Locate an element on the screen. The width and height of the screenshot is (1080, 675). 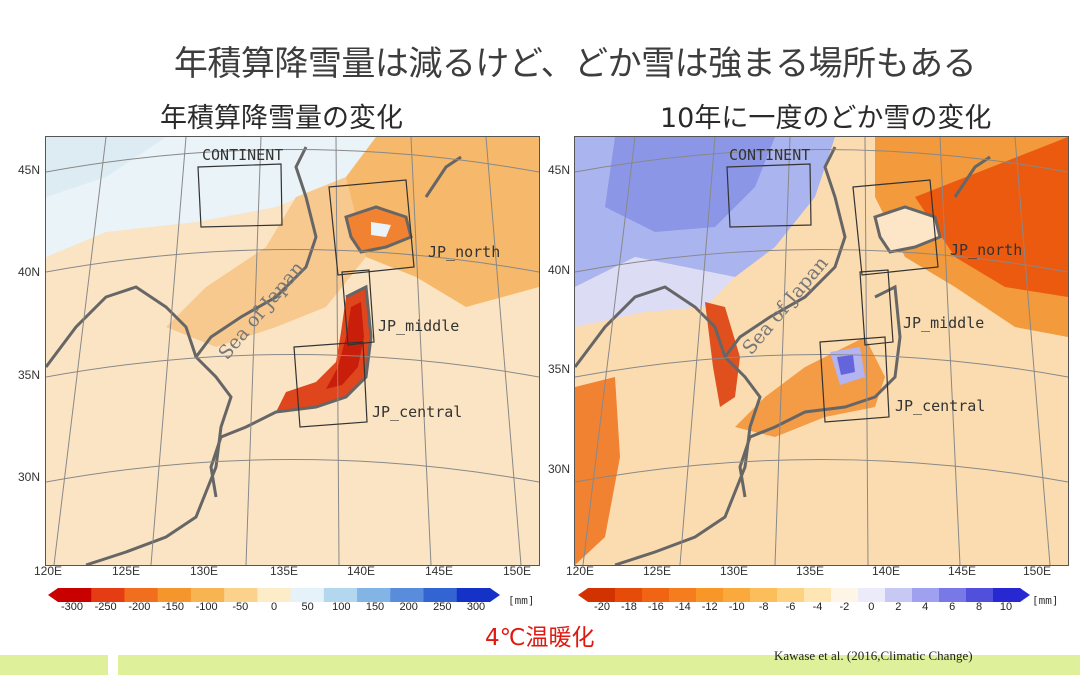
colorbar-tick-label: 250 is located at coordinates (442, 607).